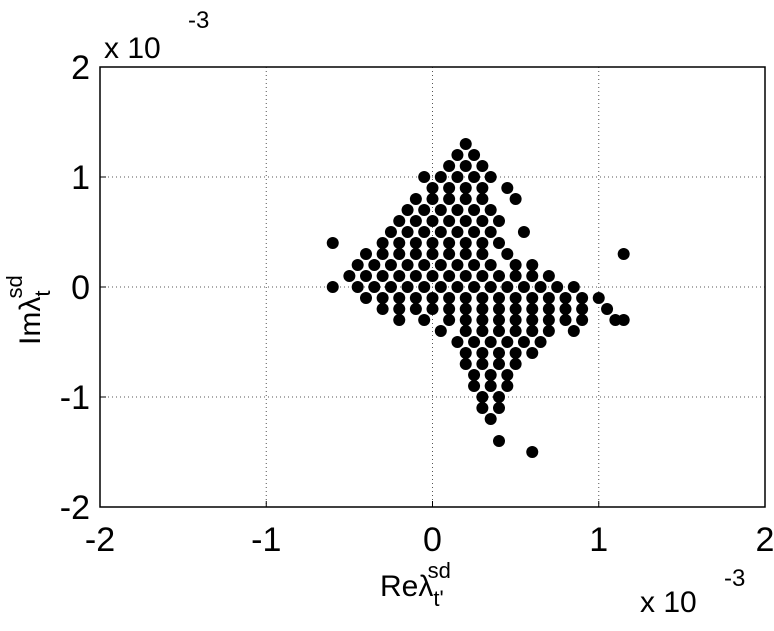 This screenshot has width=774, height=631. I want to click on x-tick-label: 2, so click(765, 540).